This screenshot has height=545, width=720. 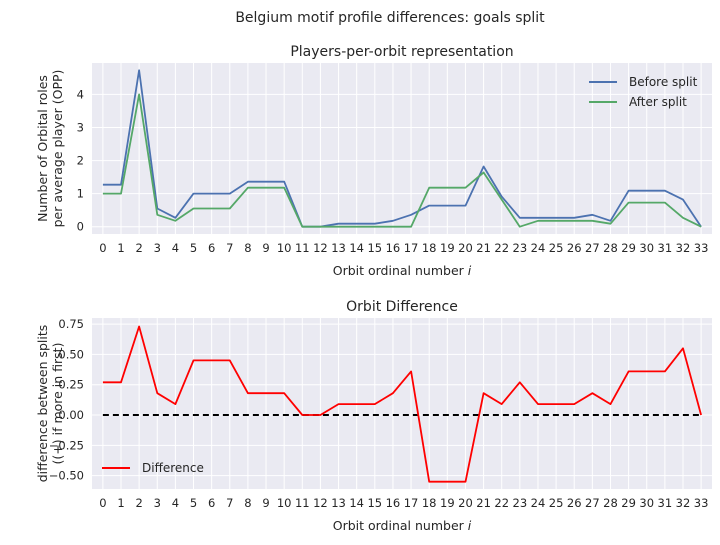 What do you see at coordinates (57, 149) in the screenshot?
I see `top-y-axis-label-line2: per average player (OPP)` at bounding box center [57, 149].